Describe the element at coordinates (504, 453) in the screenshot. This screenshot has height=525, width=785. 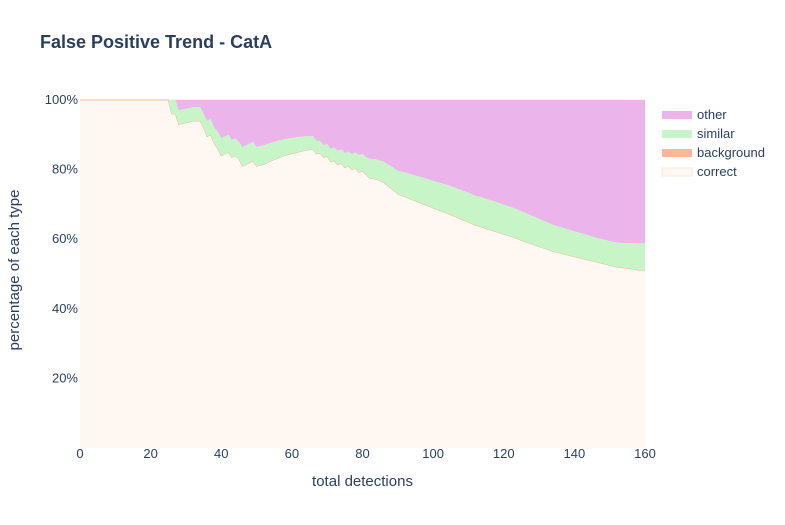
I see `x-tick-label: 120` at that location.